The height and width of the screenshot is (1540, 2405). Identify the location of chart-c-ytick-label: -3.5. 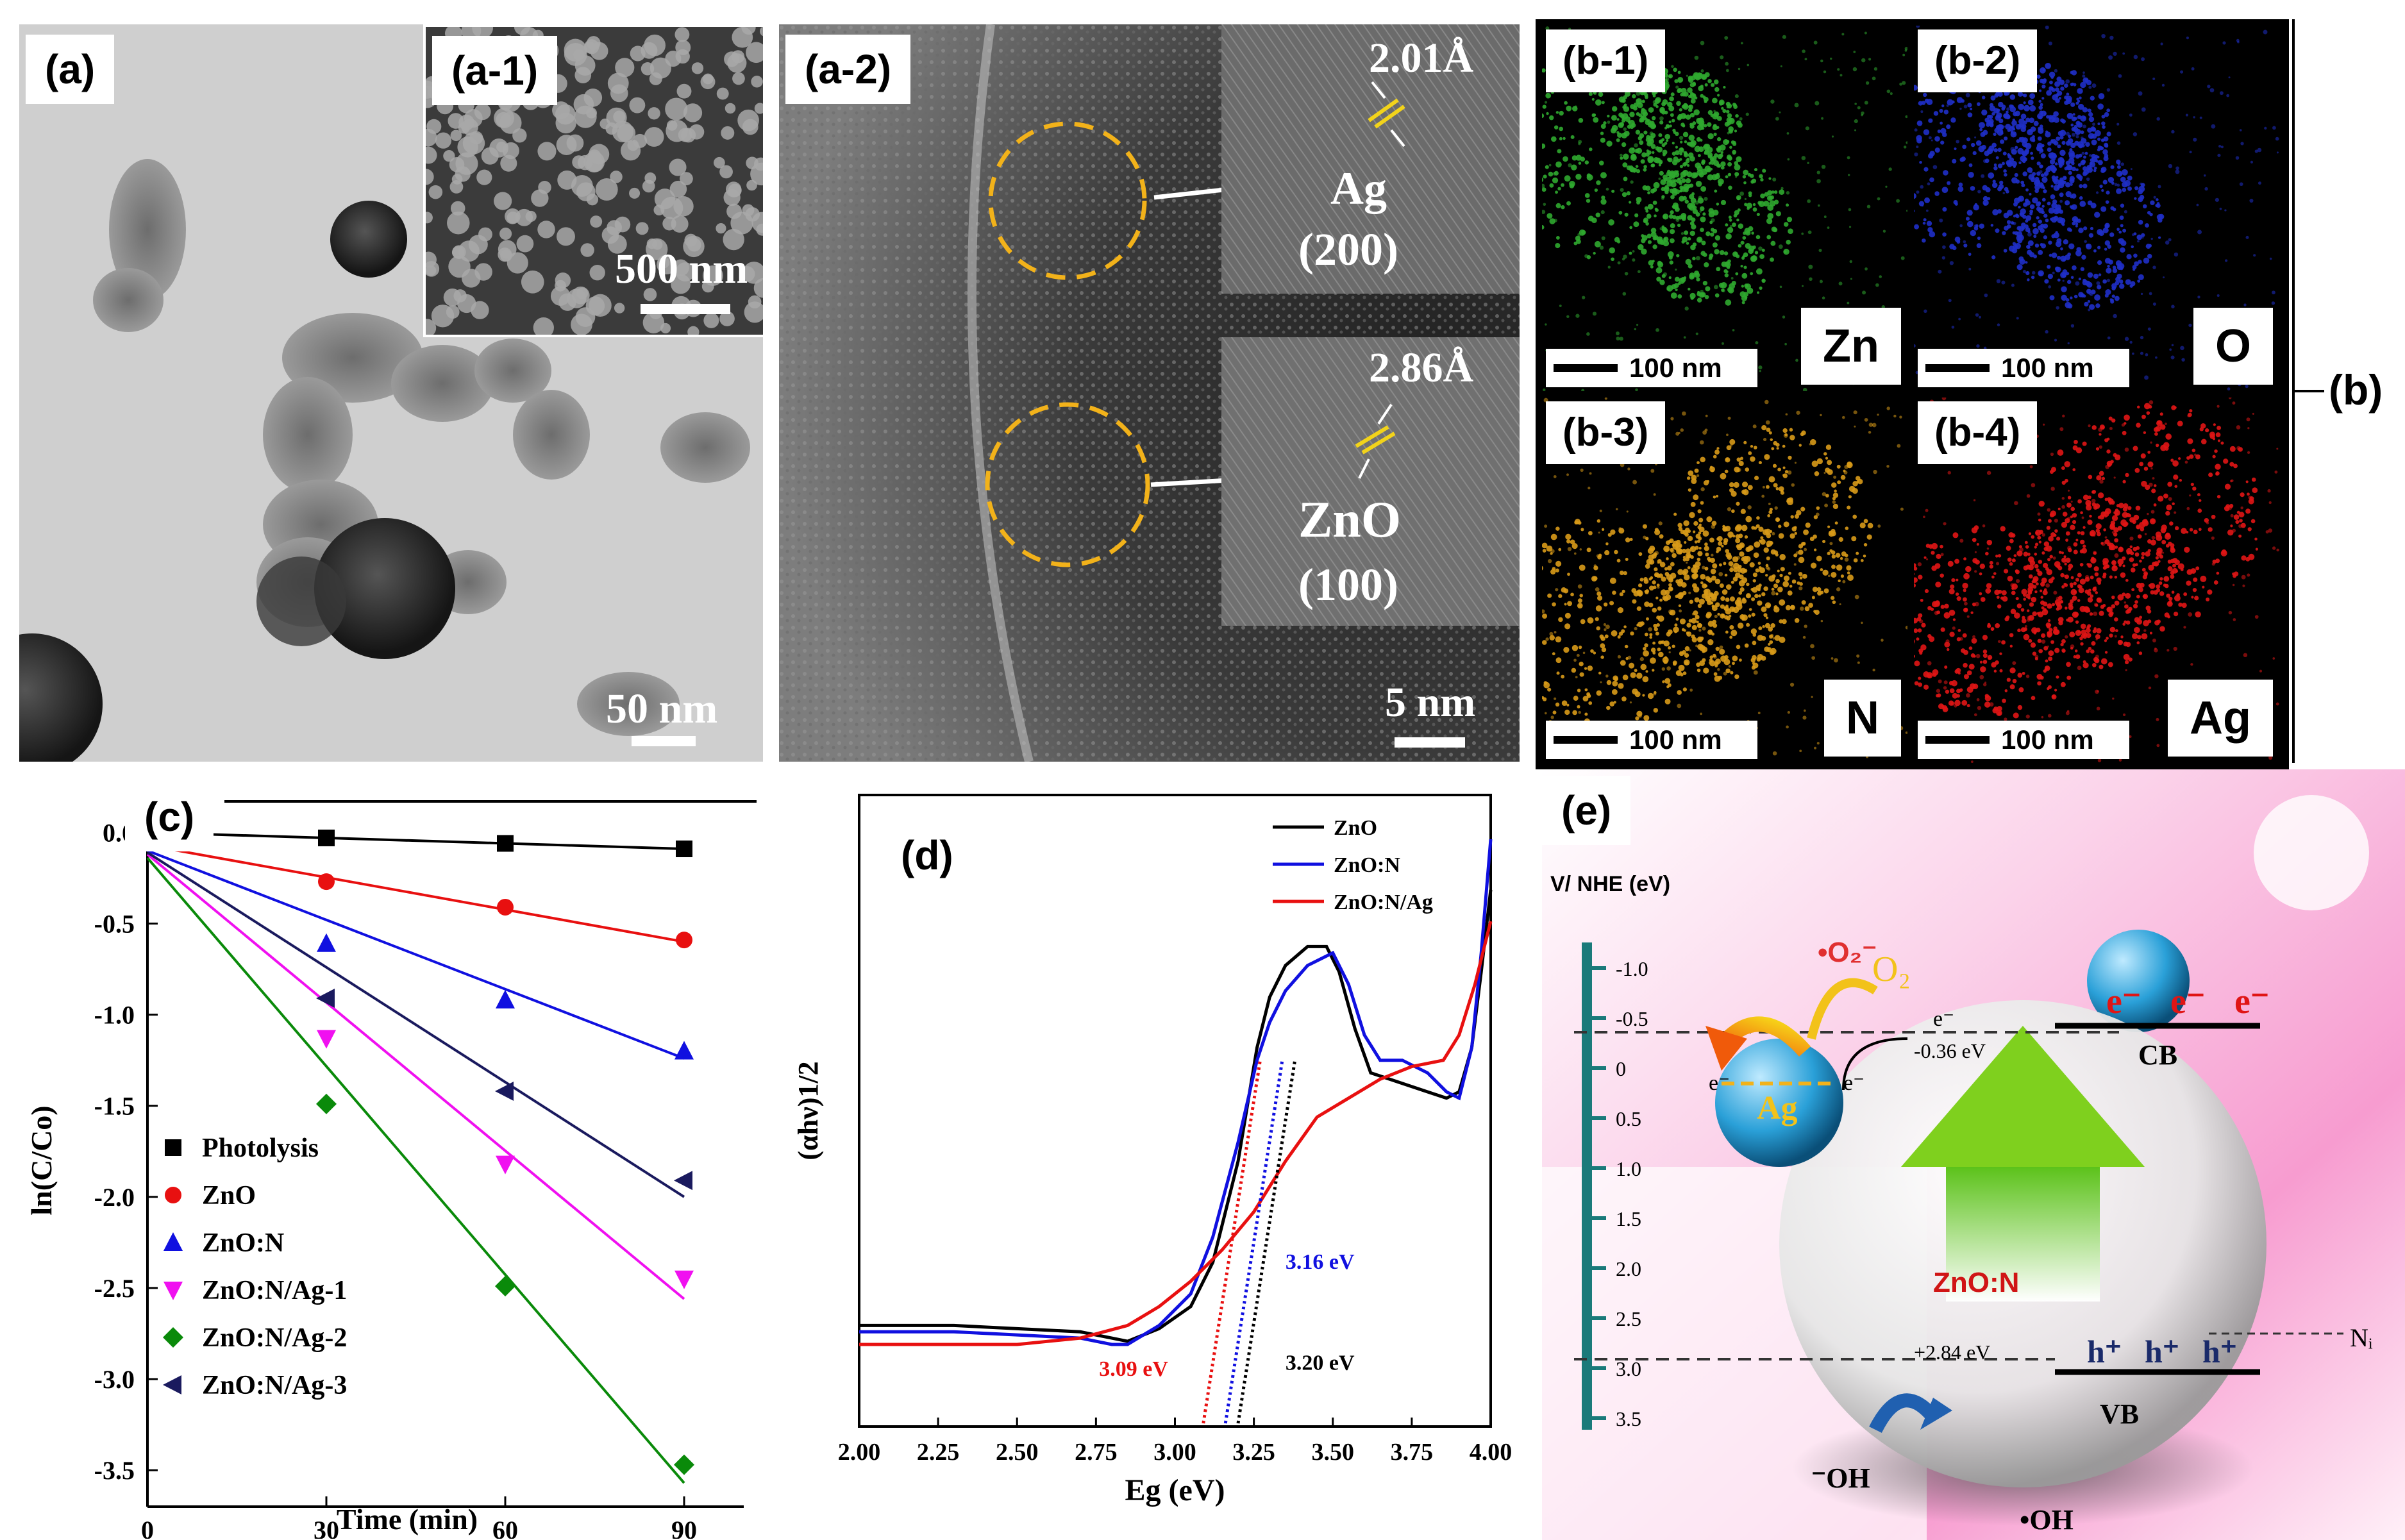
(114, 1470).